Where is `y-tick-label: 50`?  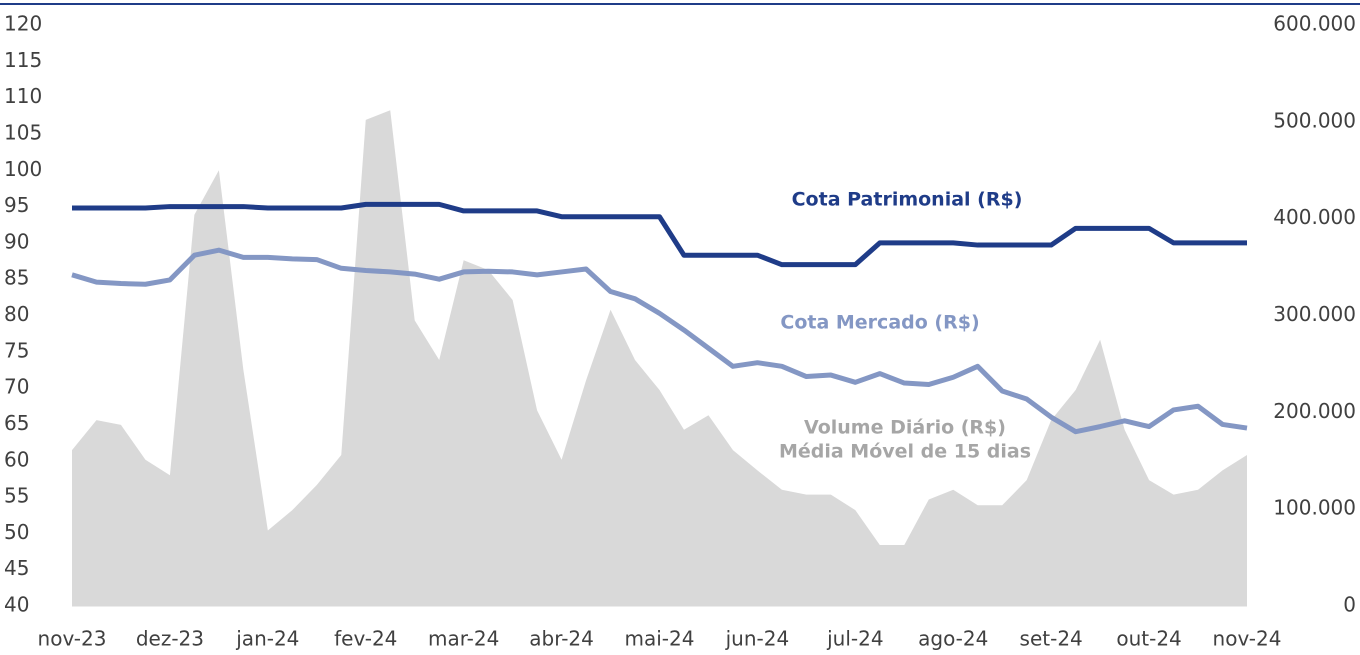 y-tick-label: 50 is located at coordinates (16, 532).